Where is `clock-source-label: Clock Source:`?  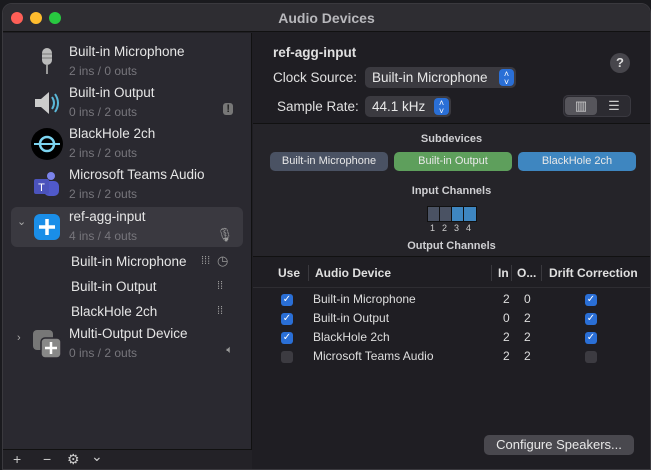
clock-source-label: Clock Source: is located at coordinates (315, 77).